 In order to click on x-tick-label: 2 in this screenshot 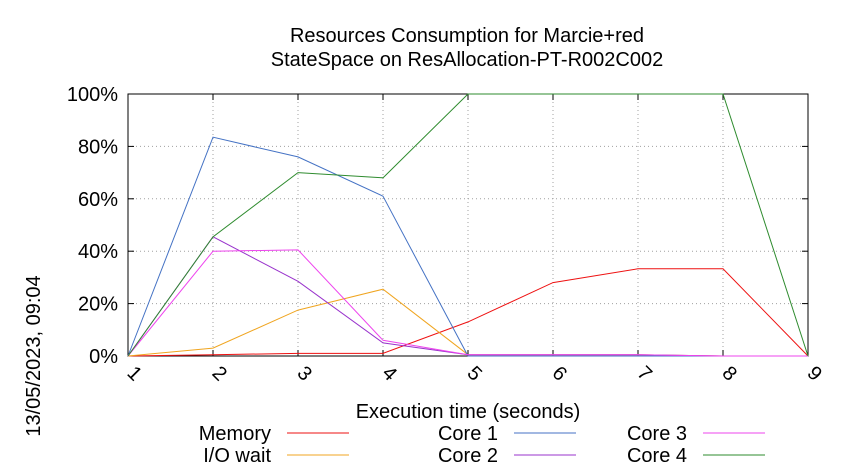, I will do `click(219, 373)`.